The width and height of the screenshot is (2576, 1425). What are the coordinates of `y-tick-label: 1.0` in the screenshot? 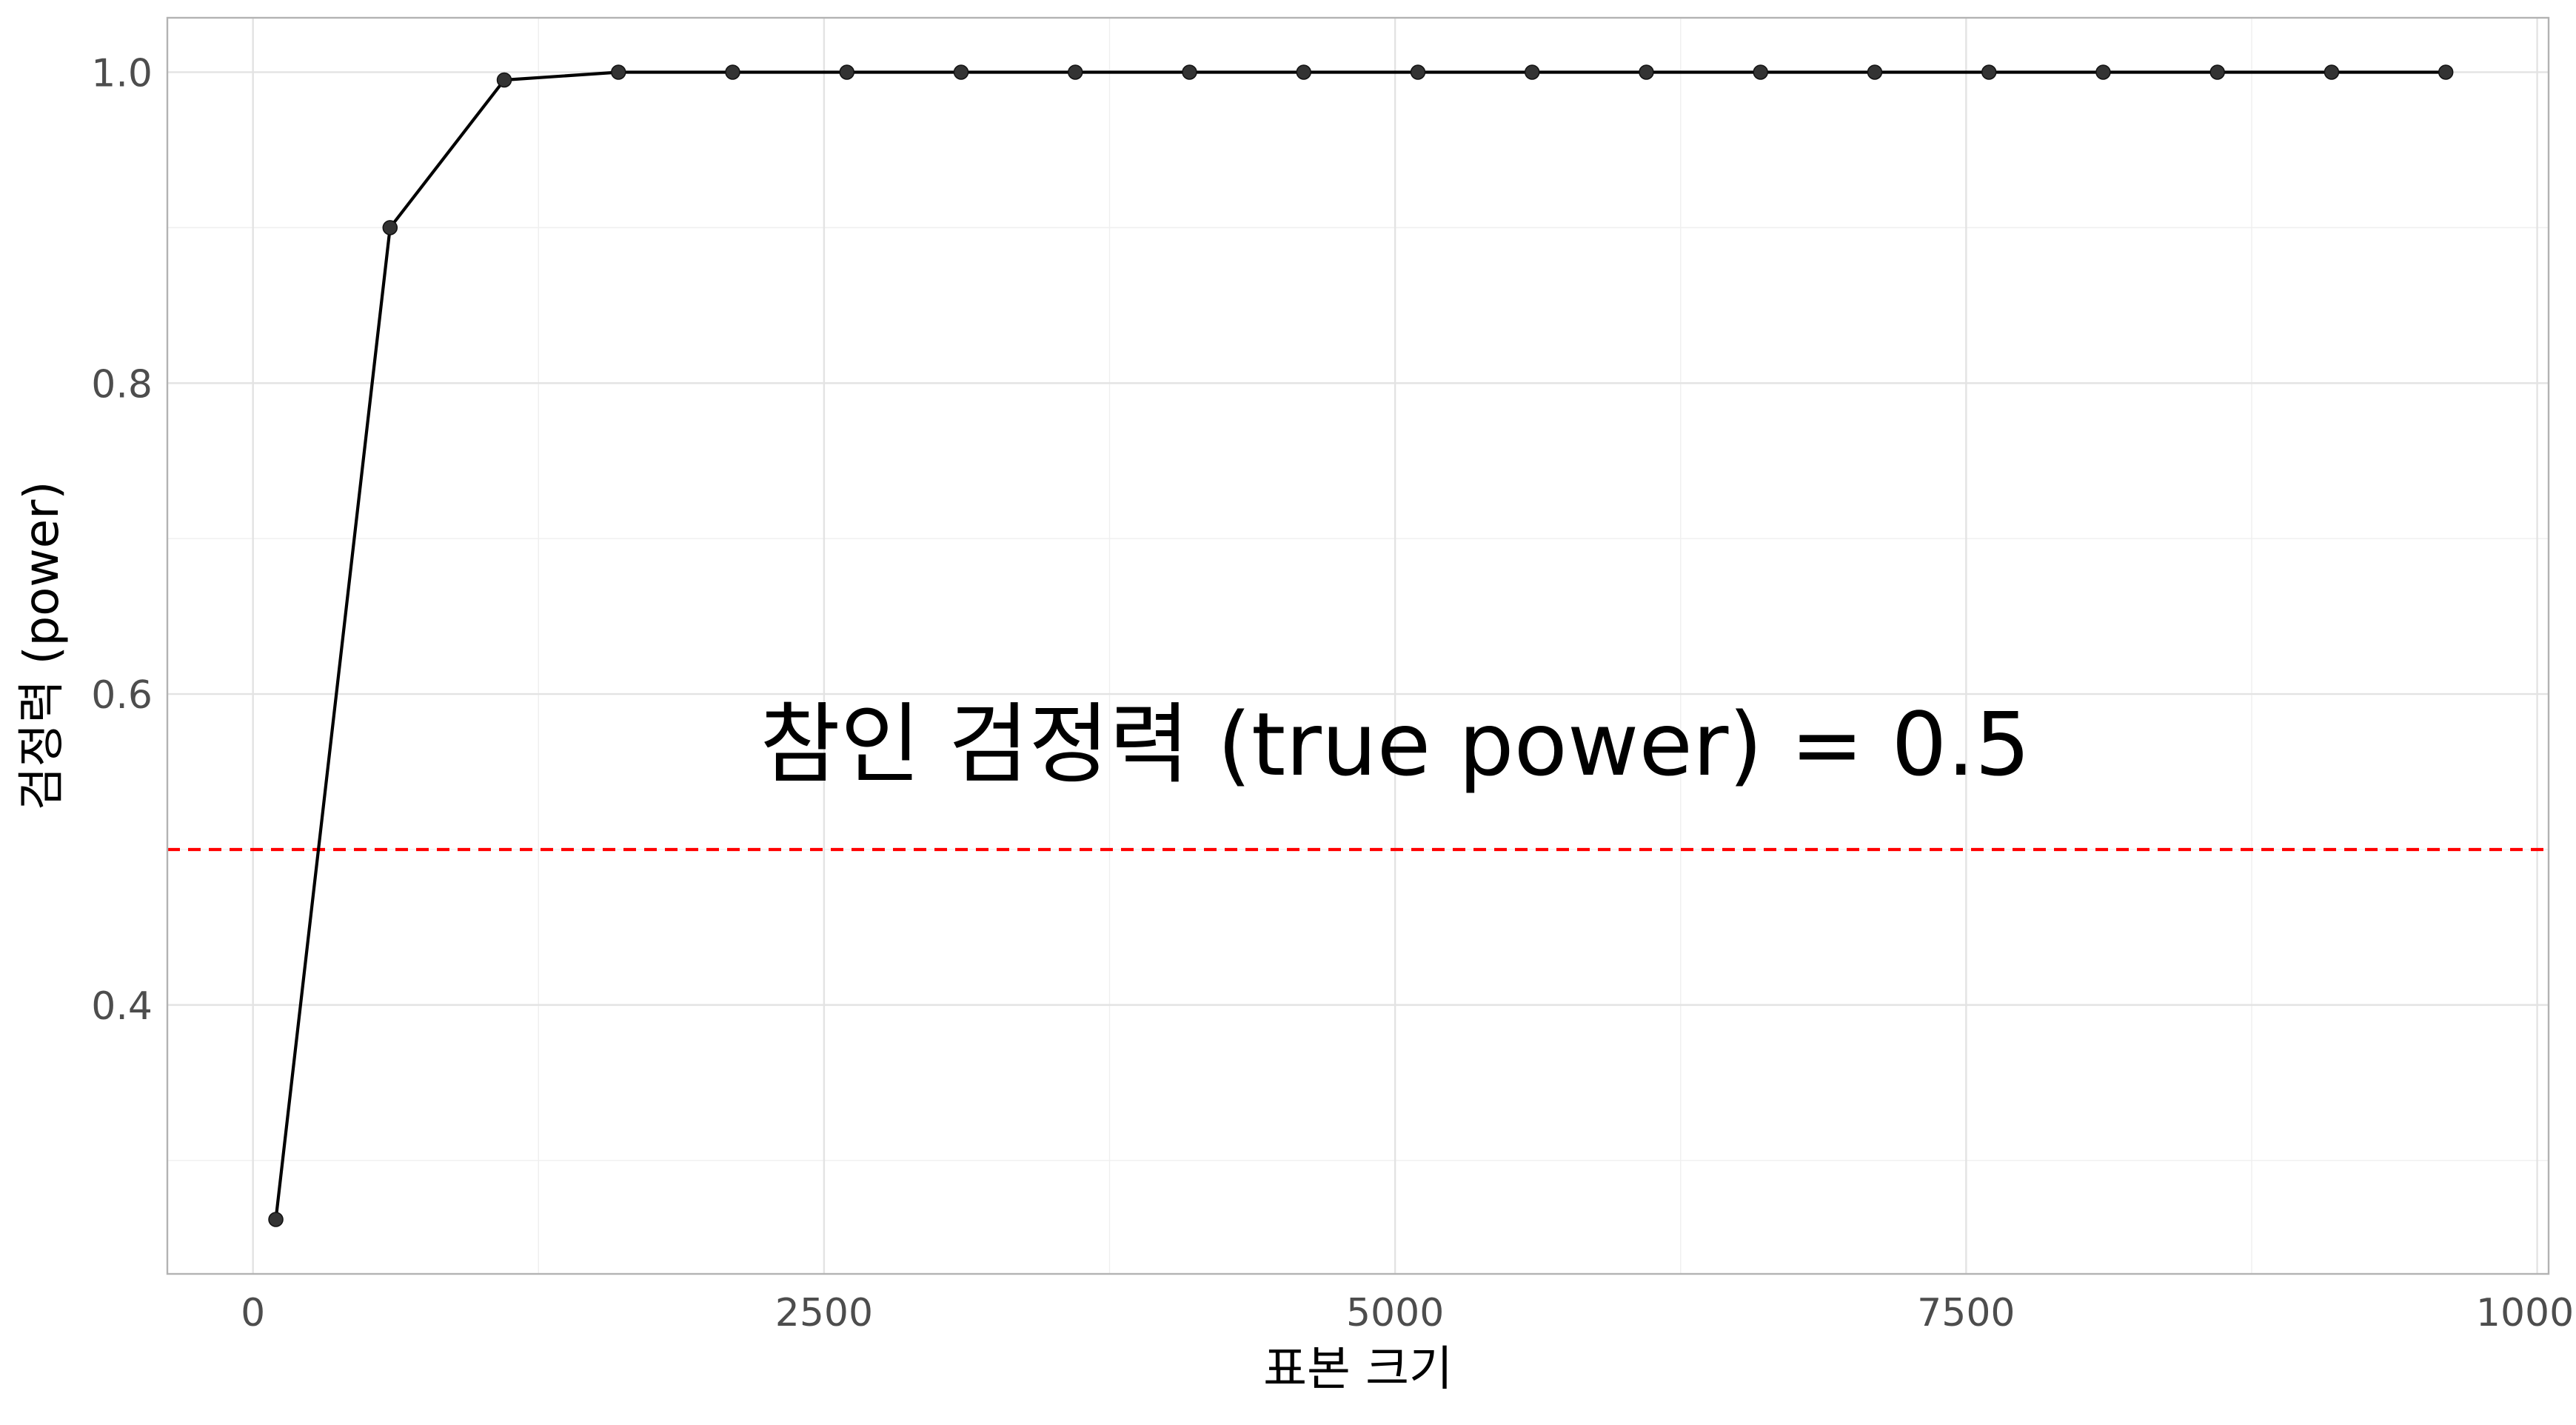 It's located at (122, 73).